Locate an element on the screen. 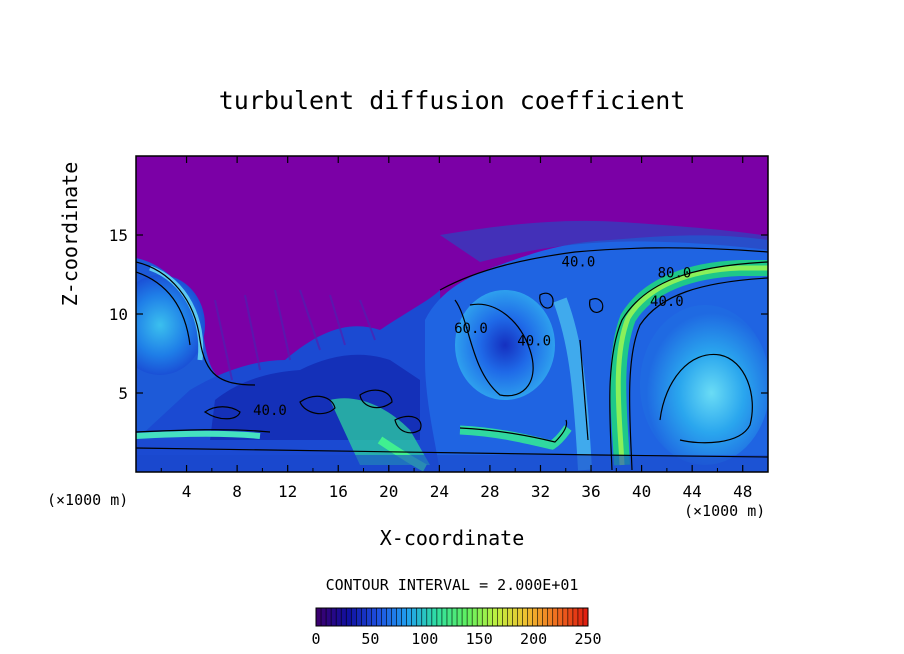  low-level-green-ribbon is located at coordinates (515, 437).